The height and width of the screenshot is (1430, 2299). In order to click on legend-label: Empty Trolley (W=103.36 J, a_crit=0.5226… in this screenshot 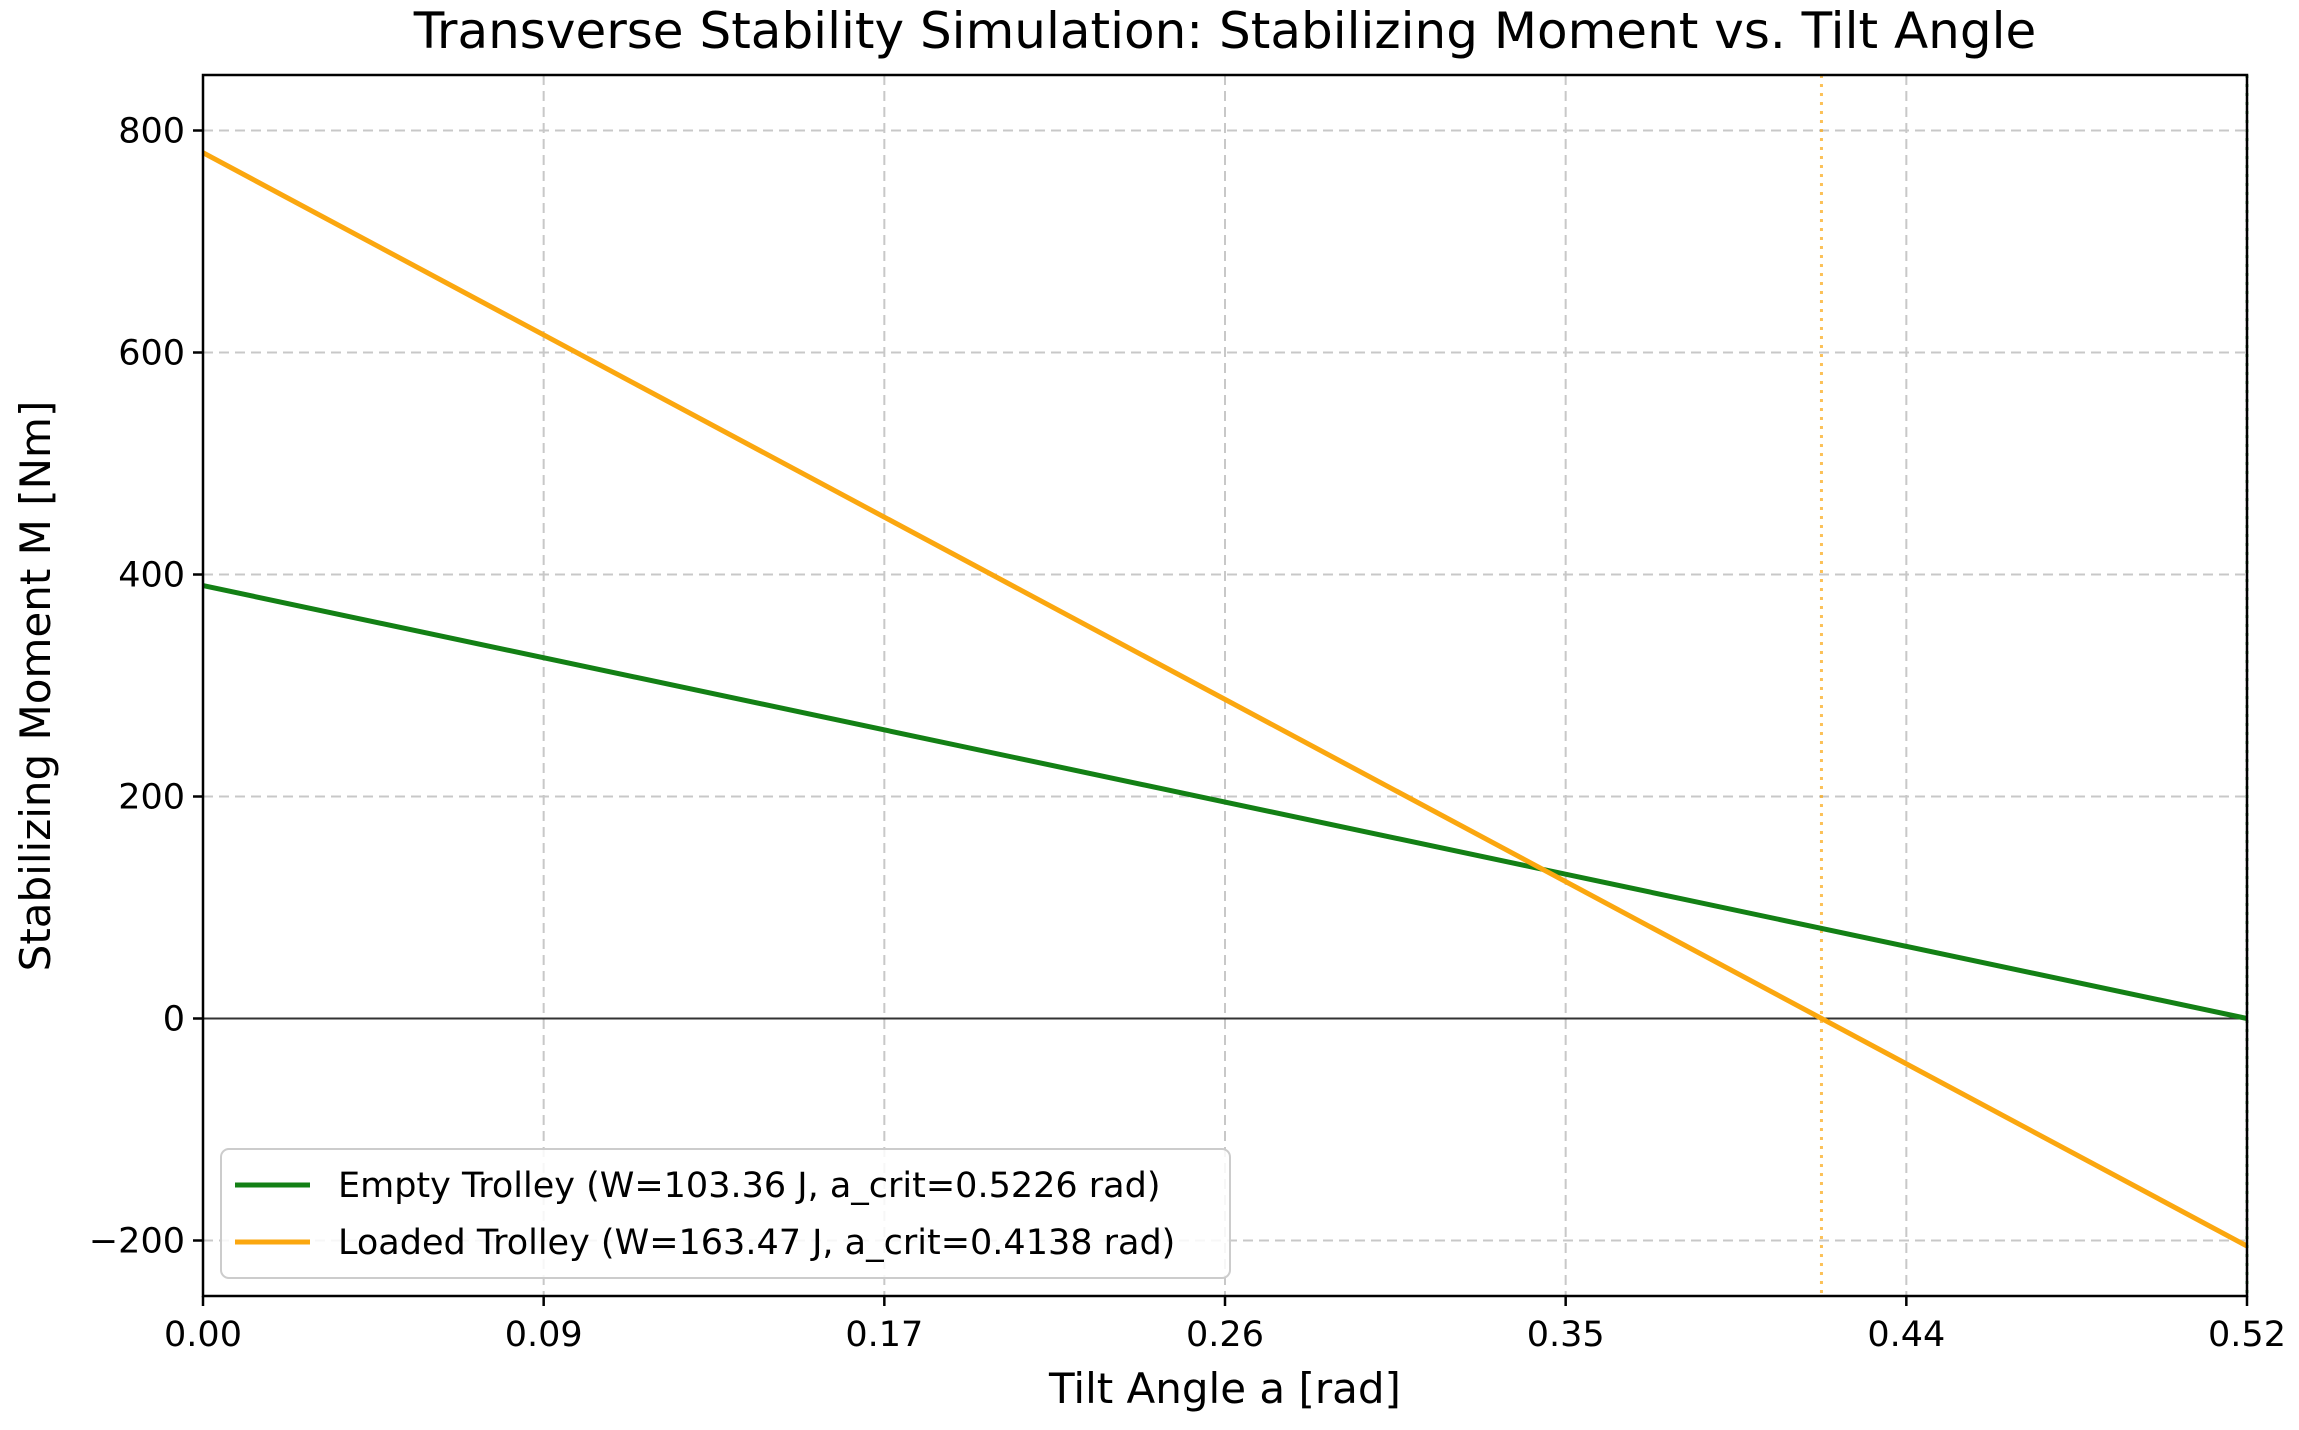, I will do `click(749, 1186)`.